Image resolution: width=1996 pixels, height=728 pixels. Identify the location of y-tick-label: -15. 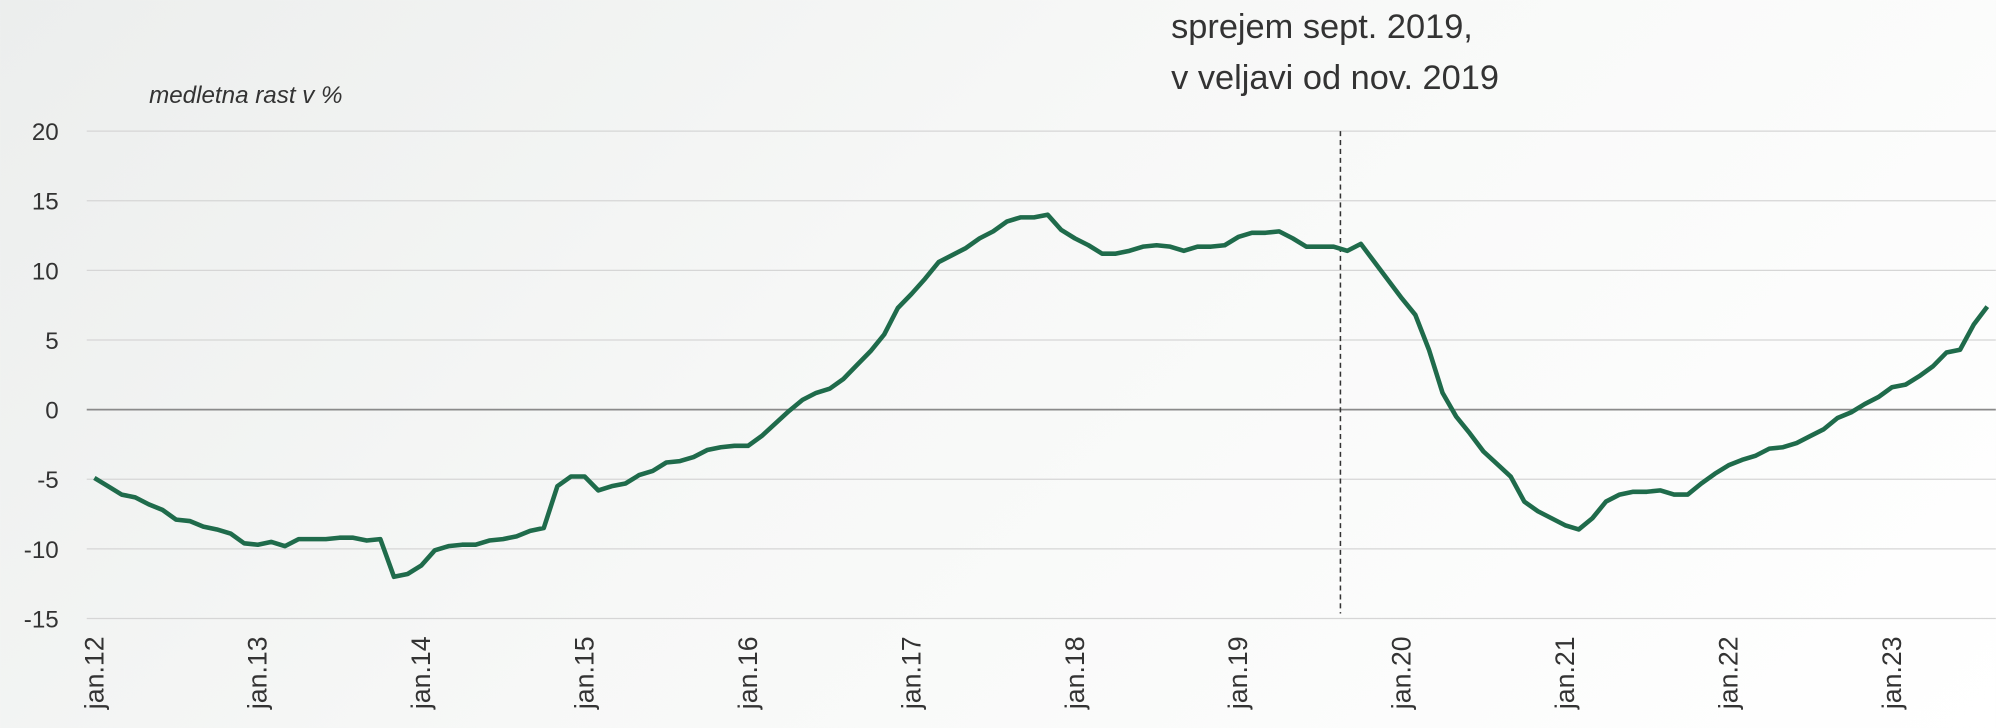
(41, 619).